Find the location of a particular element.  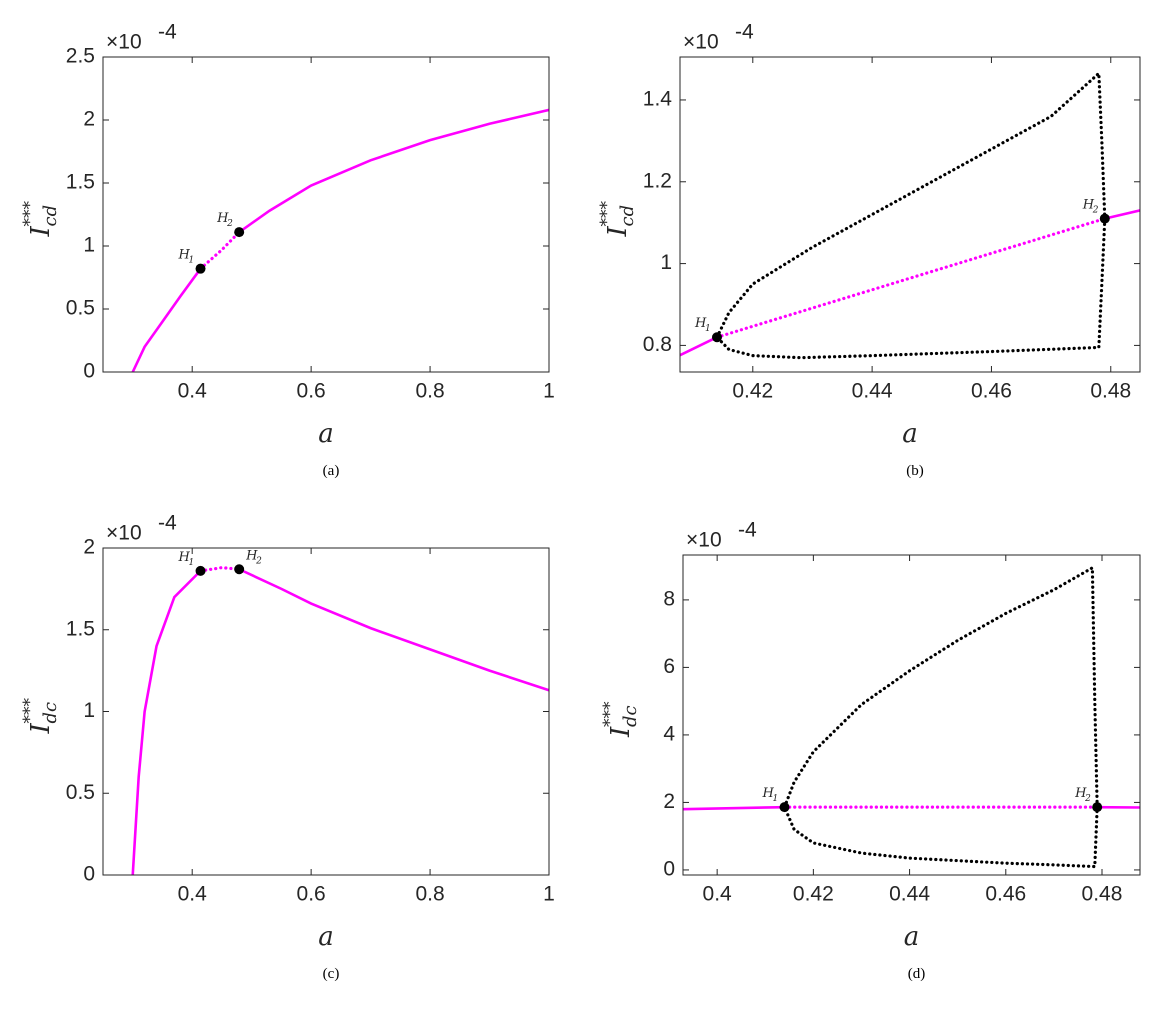

y-tick-label: 0.8 is located at coordinates (657, 344).